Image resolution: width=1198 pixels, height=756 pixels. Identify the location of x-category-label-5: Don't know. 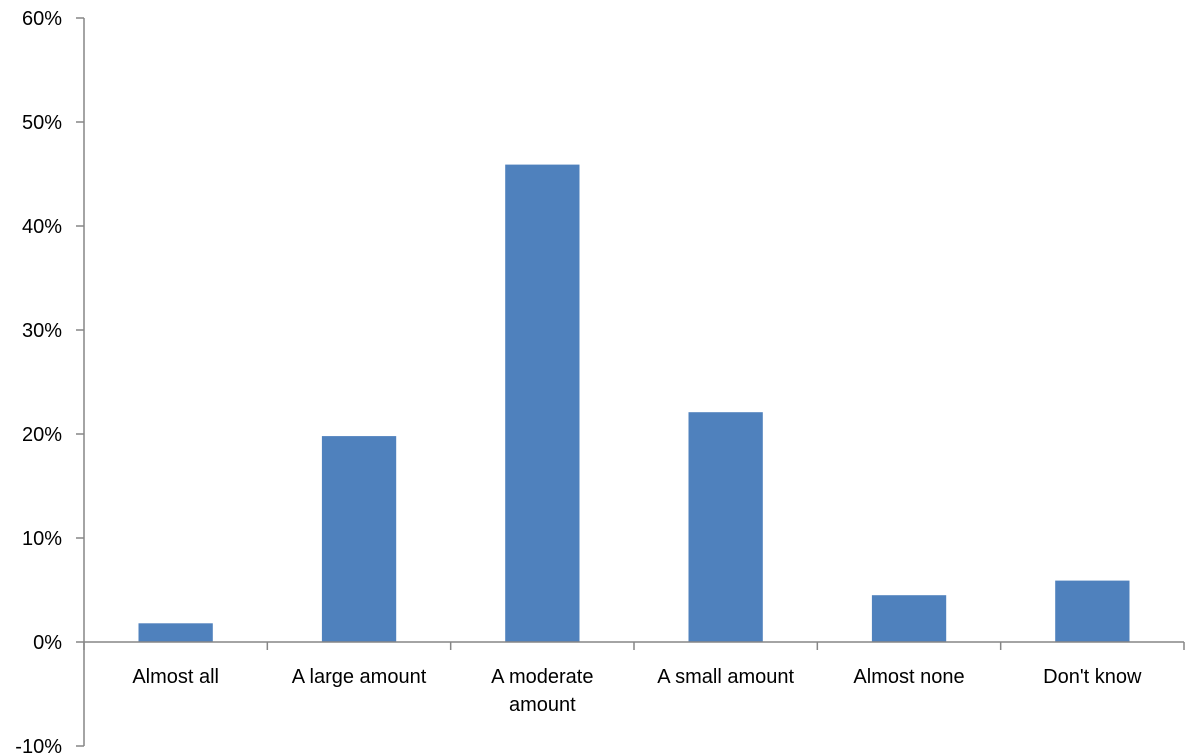
(1092, 677).